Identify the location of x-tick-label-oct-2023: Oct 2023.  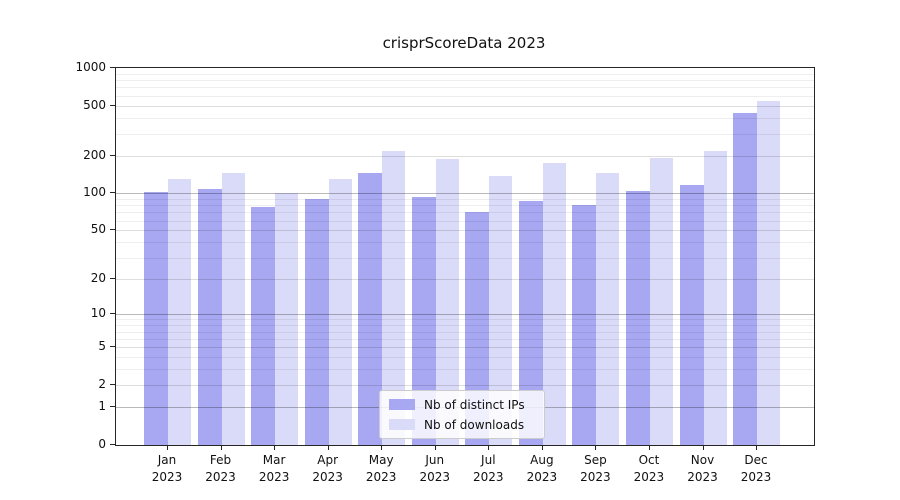
(649, 468).